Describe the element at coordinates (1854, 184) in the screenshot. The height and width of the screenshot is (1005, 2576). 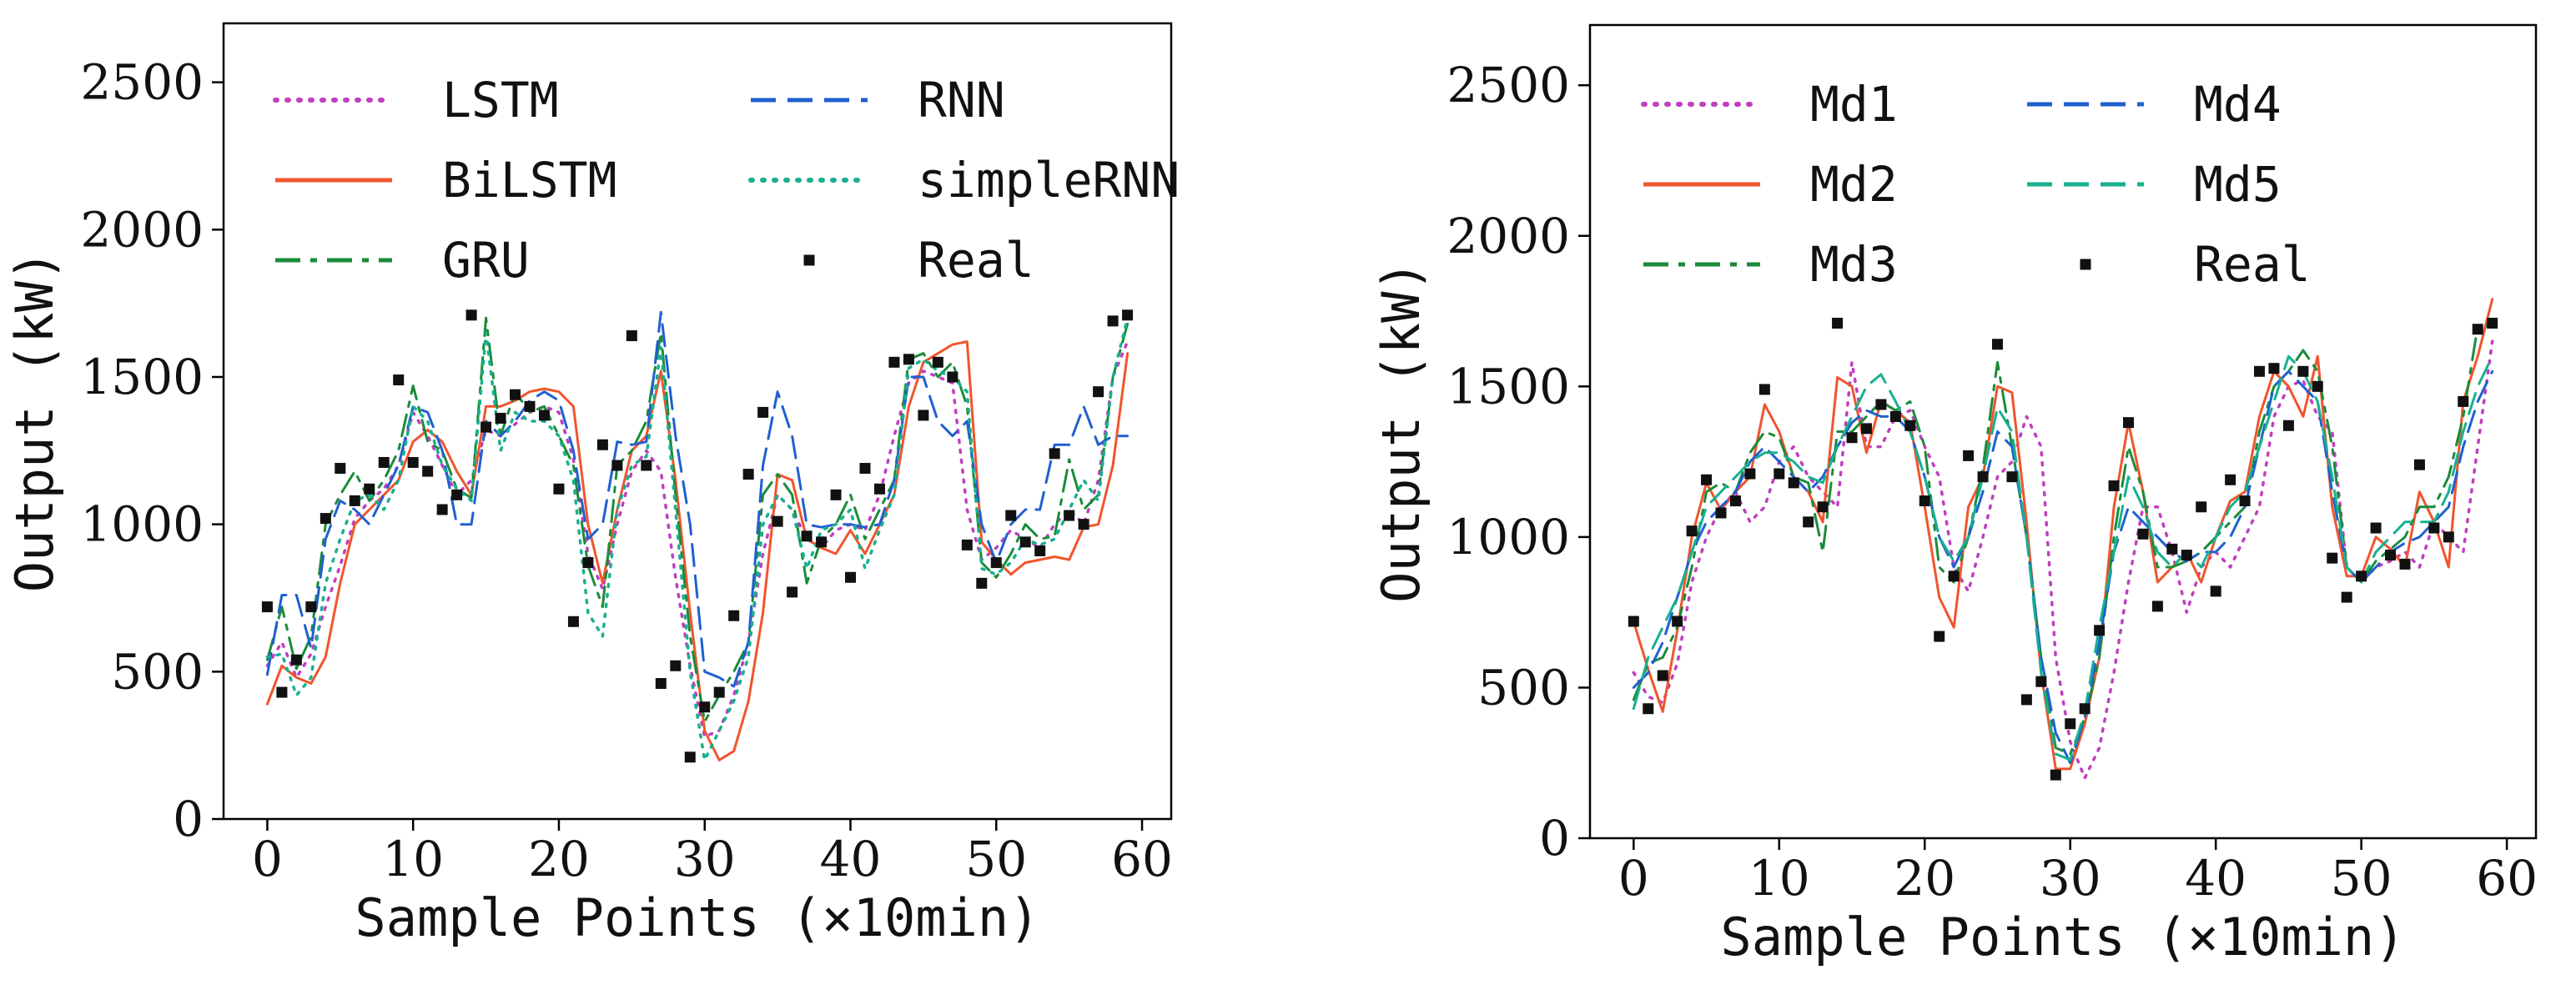
I see `legend-label: Md2` at that location.